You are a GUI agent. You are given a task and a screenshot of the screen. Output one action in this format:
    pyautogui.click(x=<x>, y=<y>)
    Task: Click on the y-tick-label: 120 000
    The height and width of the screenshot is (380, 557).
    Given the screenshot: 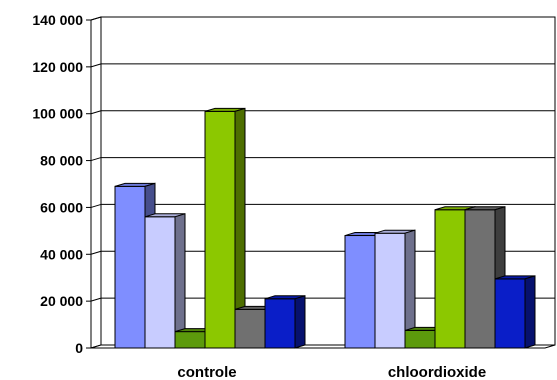 What is the action you would take?
    pyautogui.click(x=57, y=67)
    